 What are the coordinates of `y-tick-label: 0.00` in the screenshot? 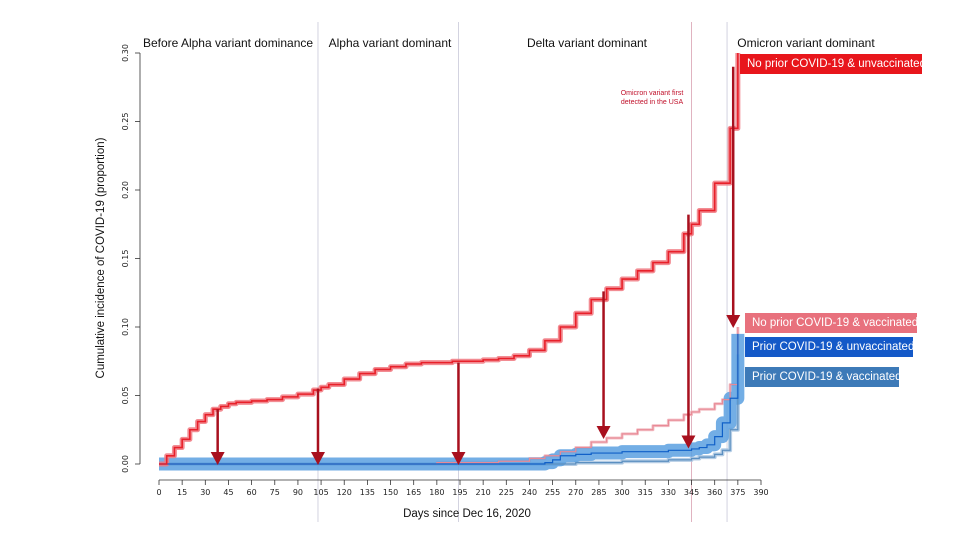 It's located at (125, 464).